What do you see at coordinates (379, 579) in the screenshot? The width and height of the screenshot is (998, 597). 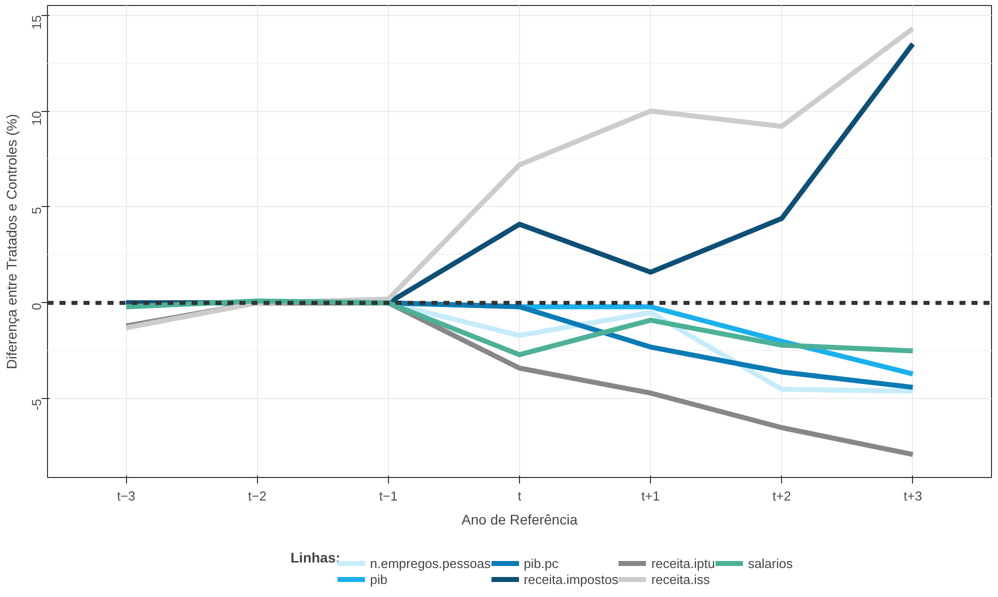 I see `legend-label: pib` at bounding box center [379, 579].